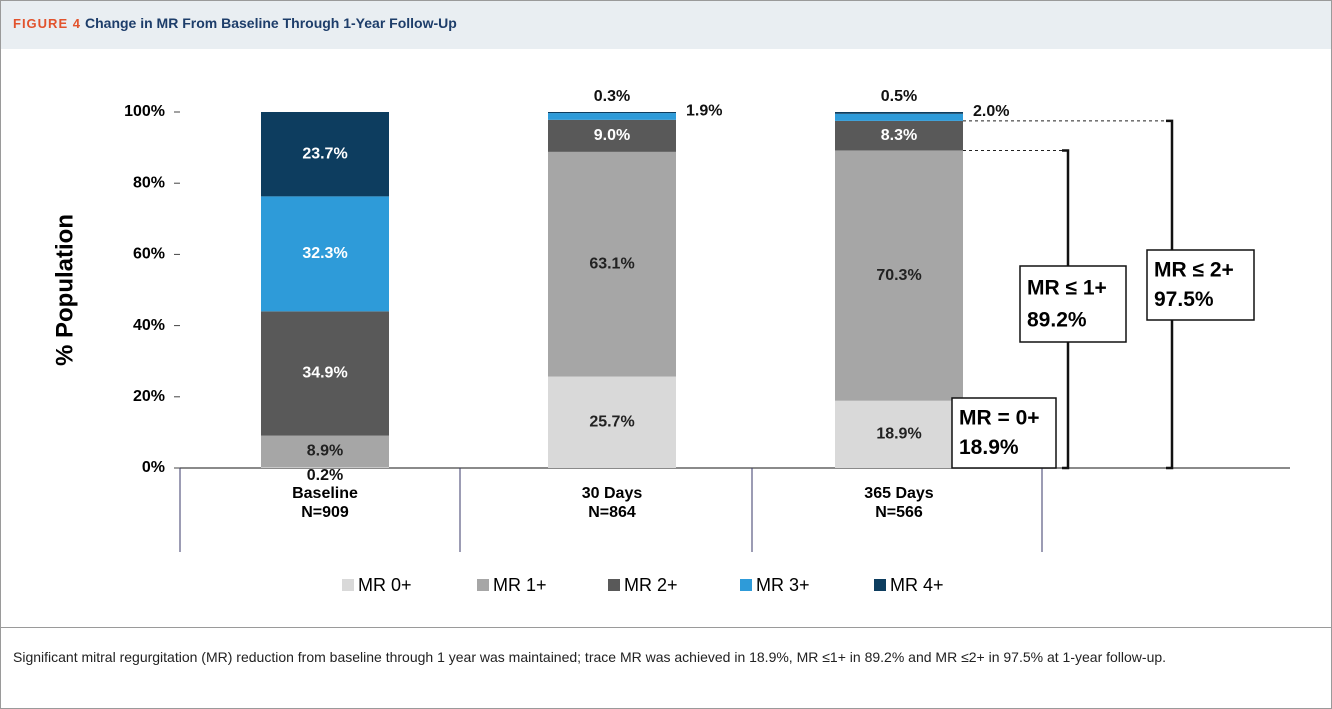 The width and height of the screenshot is (1332, 709). What do you see at coordinates (149, 182) in the screenshot?
I see `y-tick-label: 80%` at bounding box center [149, 182].